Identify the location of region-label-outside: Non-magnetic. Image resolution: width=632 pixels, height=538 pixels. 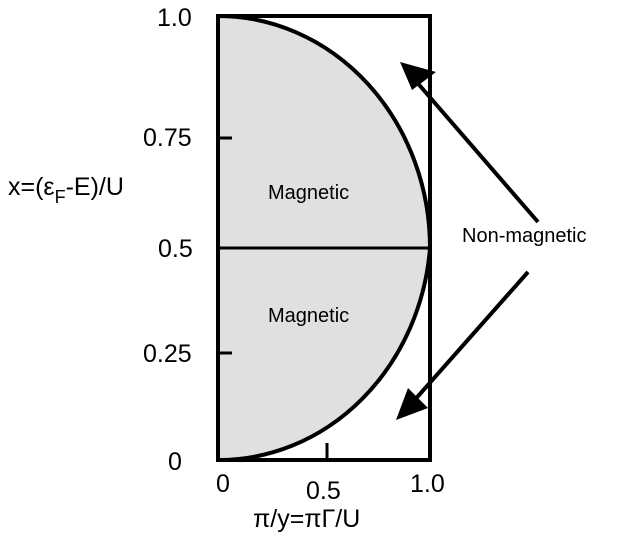
(524, 236).